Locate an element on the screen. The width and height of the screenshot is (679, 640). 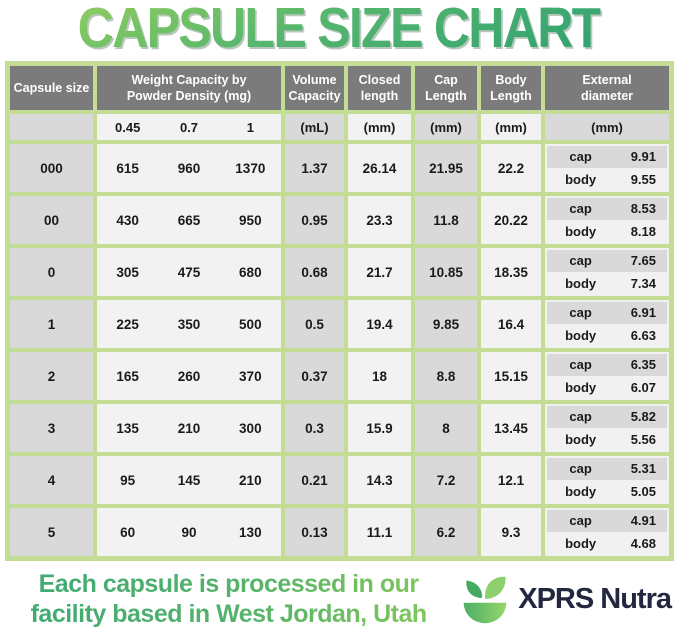
weight-capacity-cell: 165 260 370 is located at coordinates (189, 376).